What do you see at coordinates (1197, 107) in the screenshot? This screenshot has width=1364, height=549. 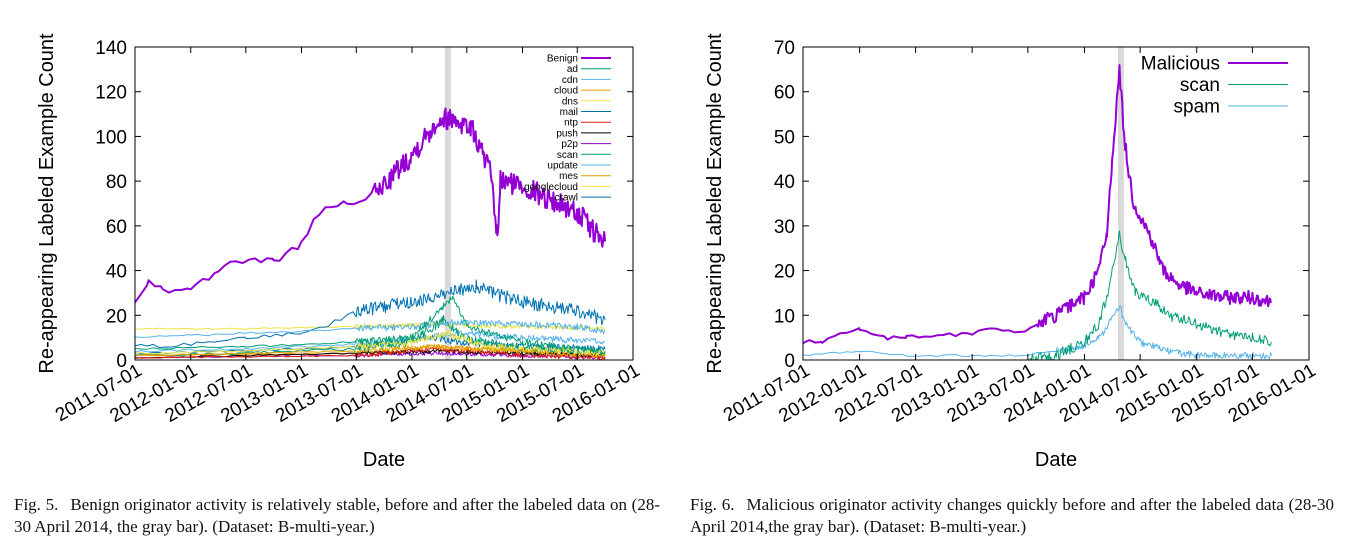 I see `legend-label-spam: spam` at bounding box center [1197, 107].